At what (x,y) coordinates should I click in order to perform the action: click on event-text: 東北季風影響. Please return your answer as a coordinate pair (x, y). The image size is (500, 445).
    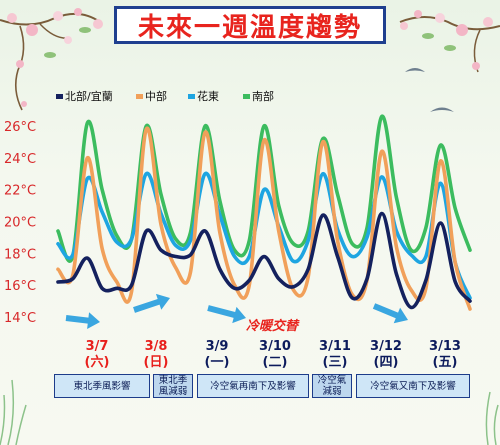
    Looking at the image, I should click on (102, 386).